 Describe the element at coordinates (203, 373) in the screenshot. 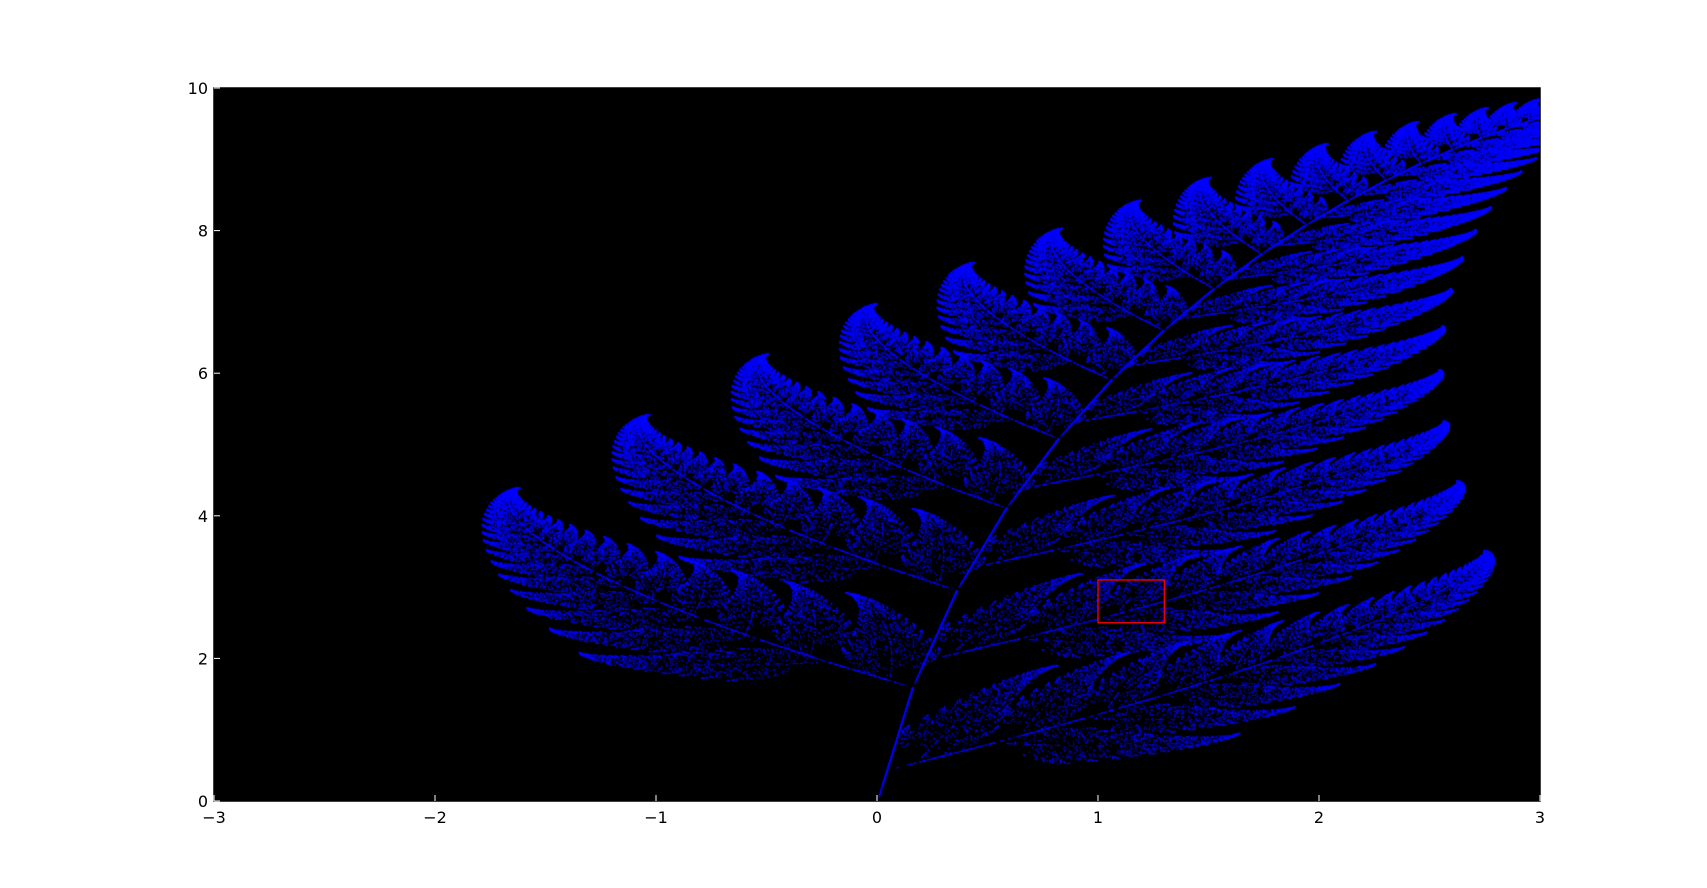

I see `y-tick-label: 6` at that location.